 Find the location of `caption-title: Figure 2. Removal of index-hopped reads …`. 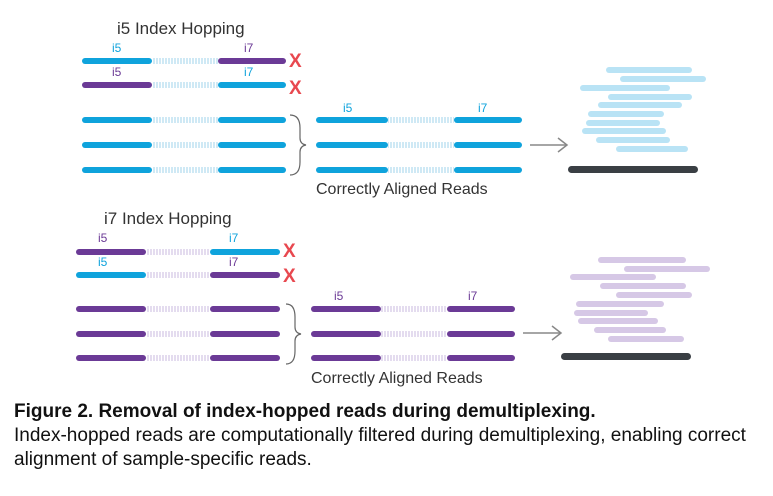

caption-title: Figure 2. Removal of index-hopped reads … is located at coordinates (305, 411).